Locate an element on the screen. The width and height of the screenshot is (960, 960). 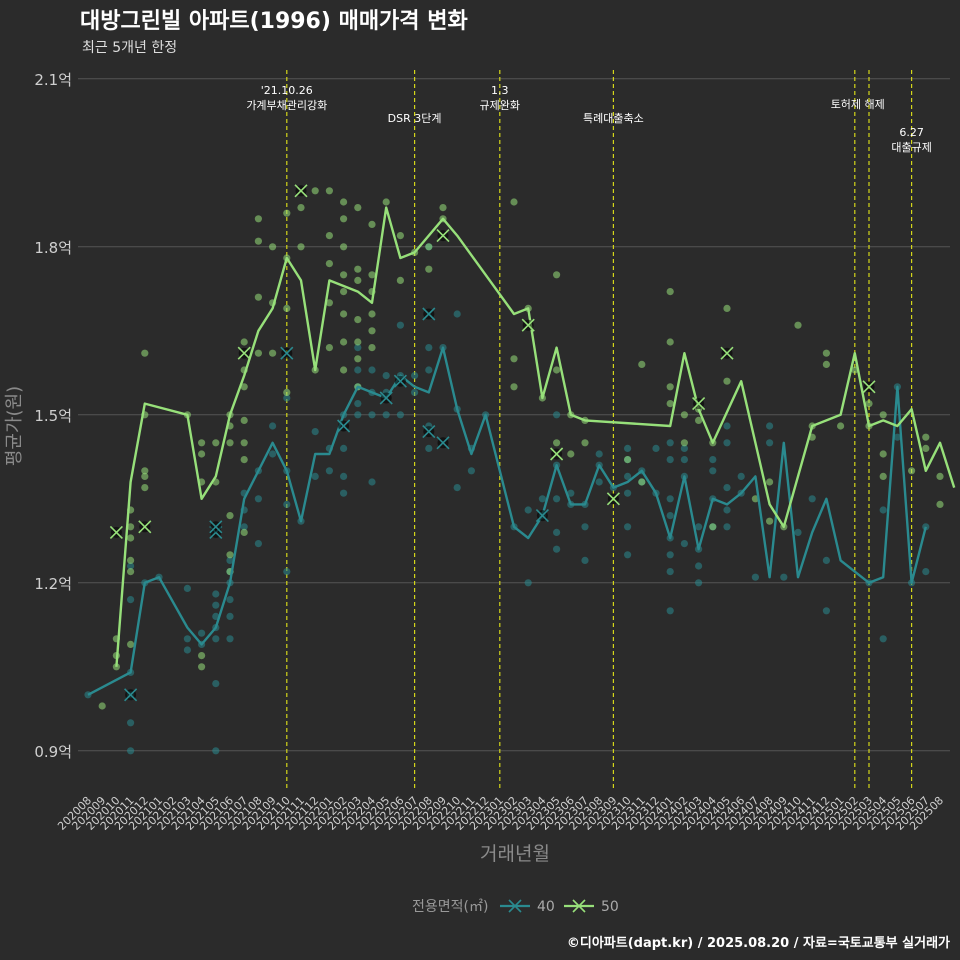
legend-entry-50: 50 is located at coordinates (610, 907).